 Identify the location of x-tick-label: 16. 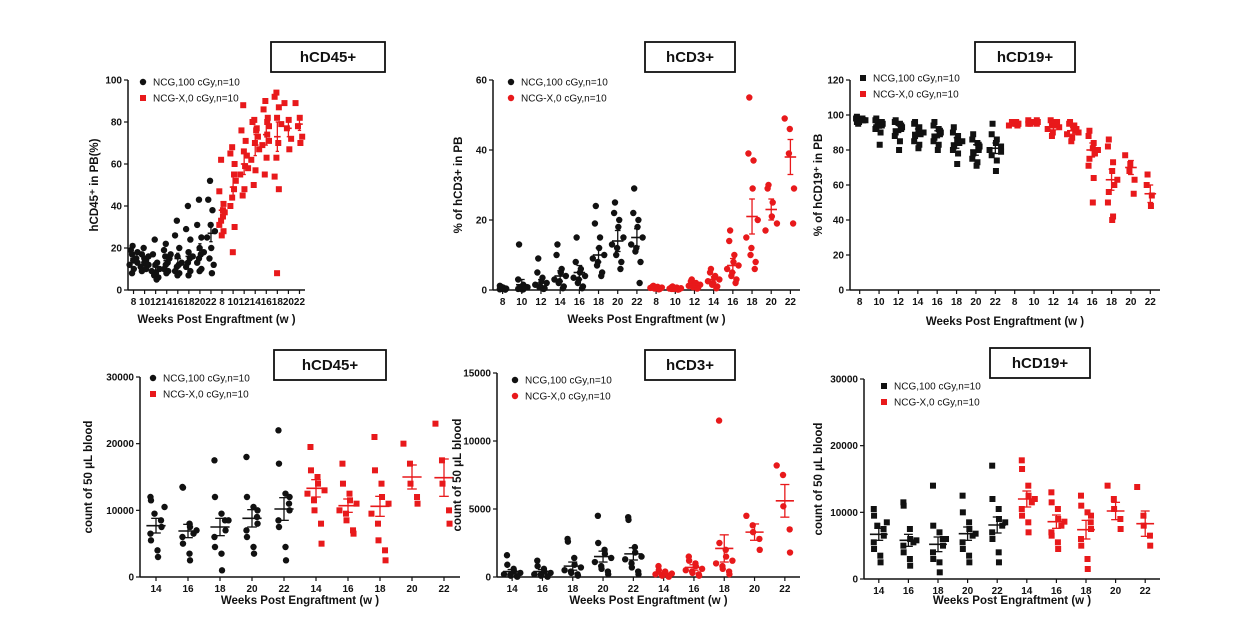
(543, 589).